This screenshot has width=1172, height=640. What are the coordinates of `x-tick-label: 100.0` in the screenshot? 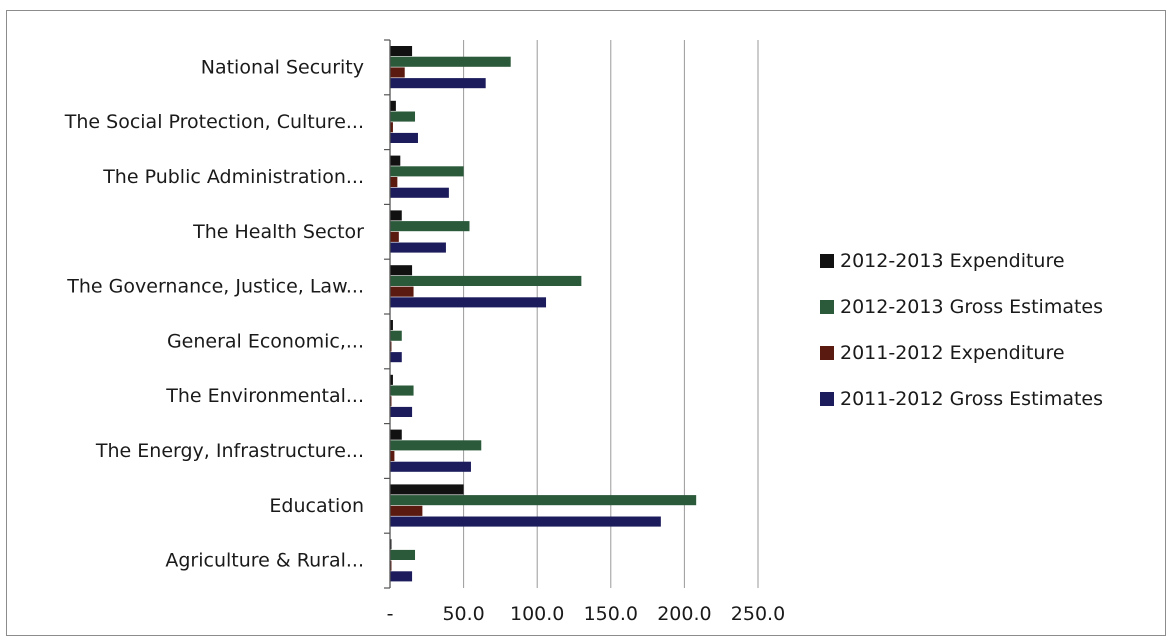 It's located at (537, 614).